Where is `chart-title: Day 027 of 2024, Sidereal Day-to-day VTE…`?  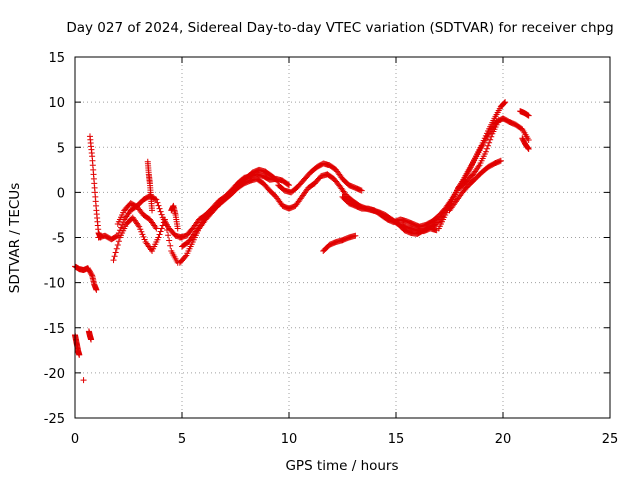 chart-title: Day 027 of 2024, Sidereal Day-to-day VTE… is located at coordinates (339, 28).